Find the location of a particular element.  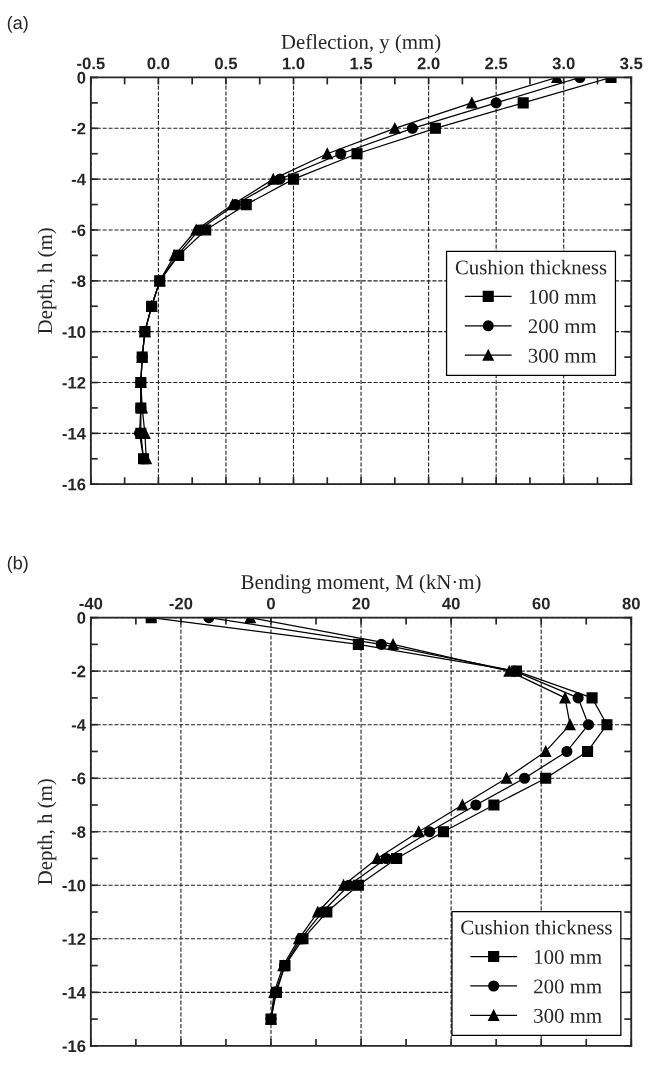

text: (b) is located at coordinates (17, 564).